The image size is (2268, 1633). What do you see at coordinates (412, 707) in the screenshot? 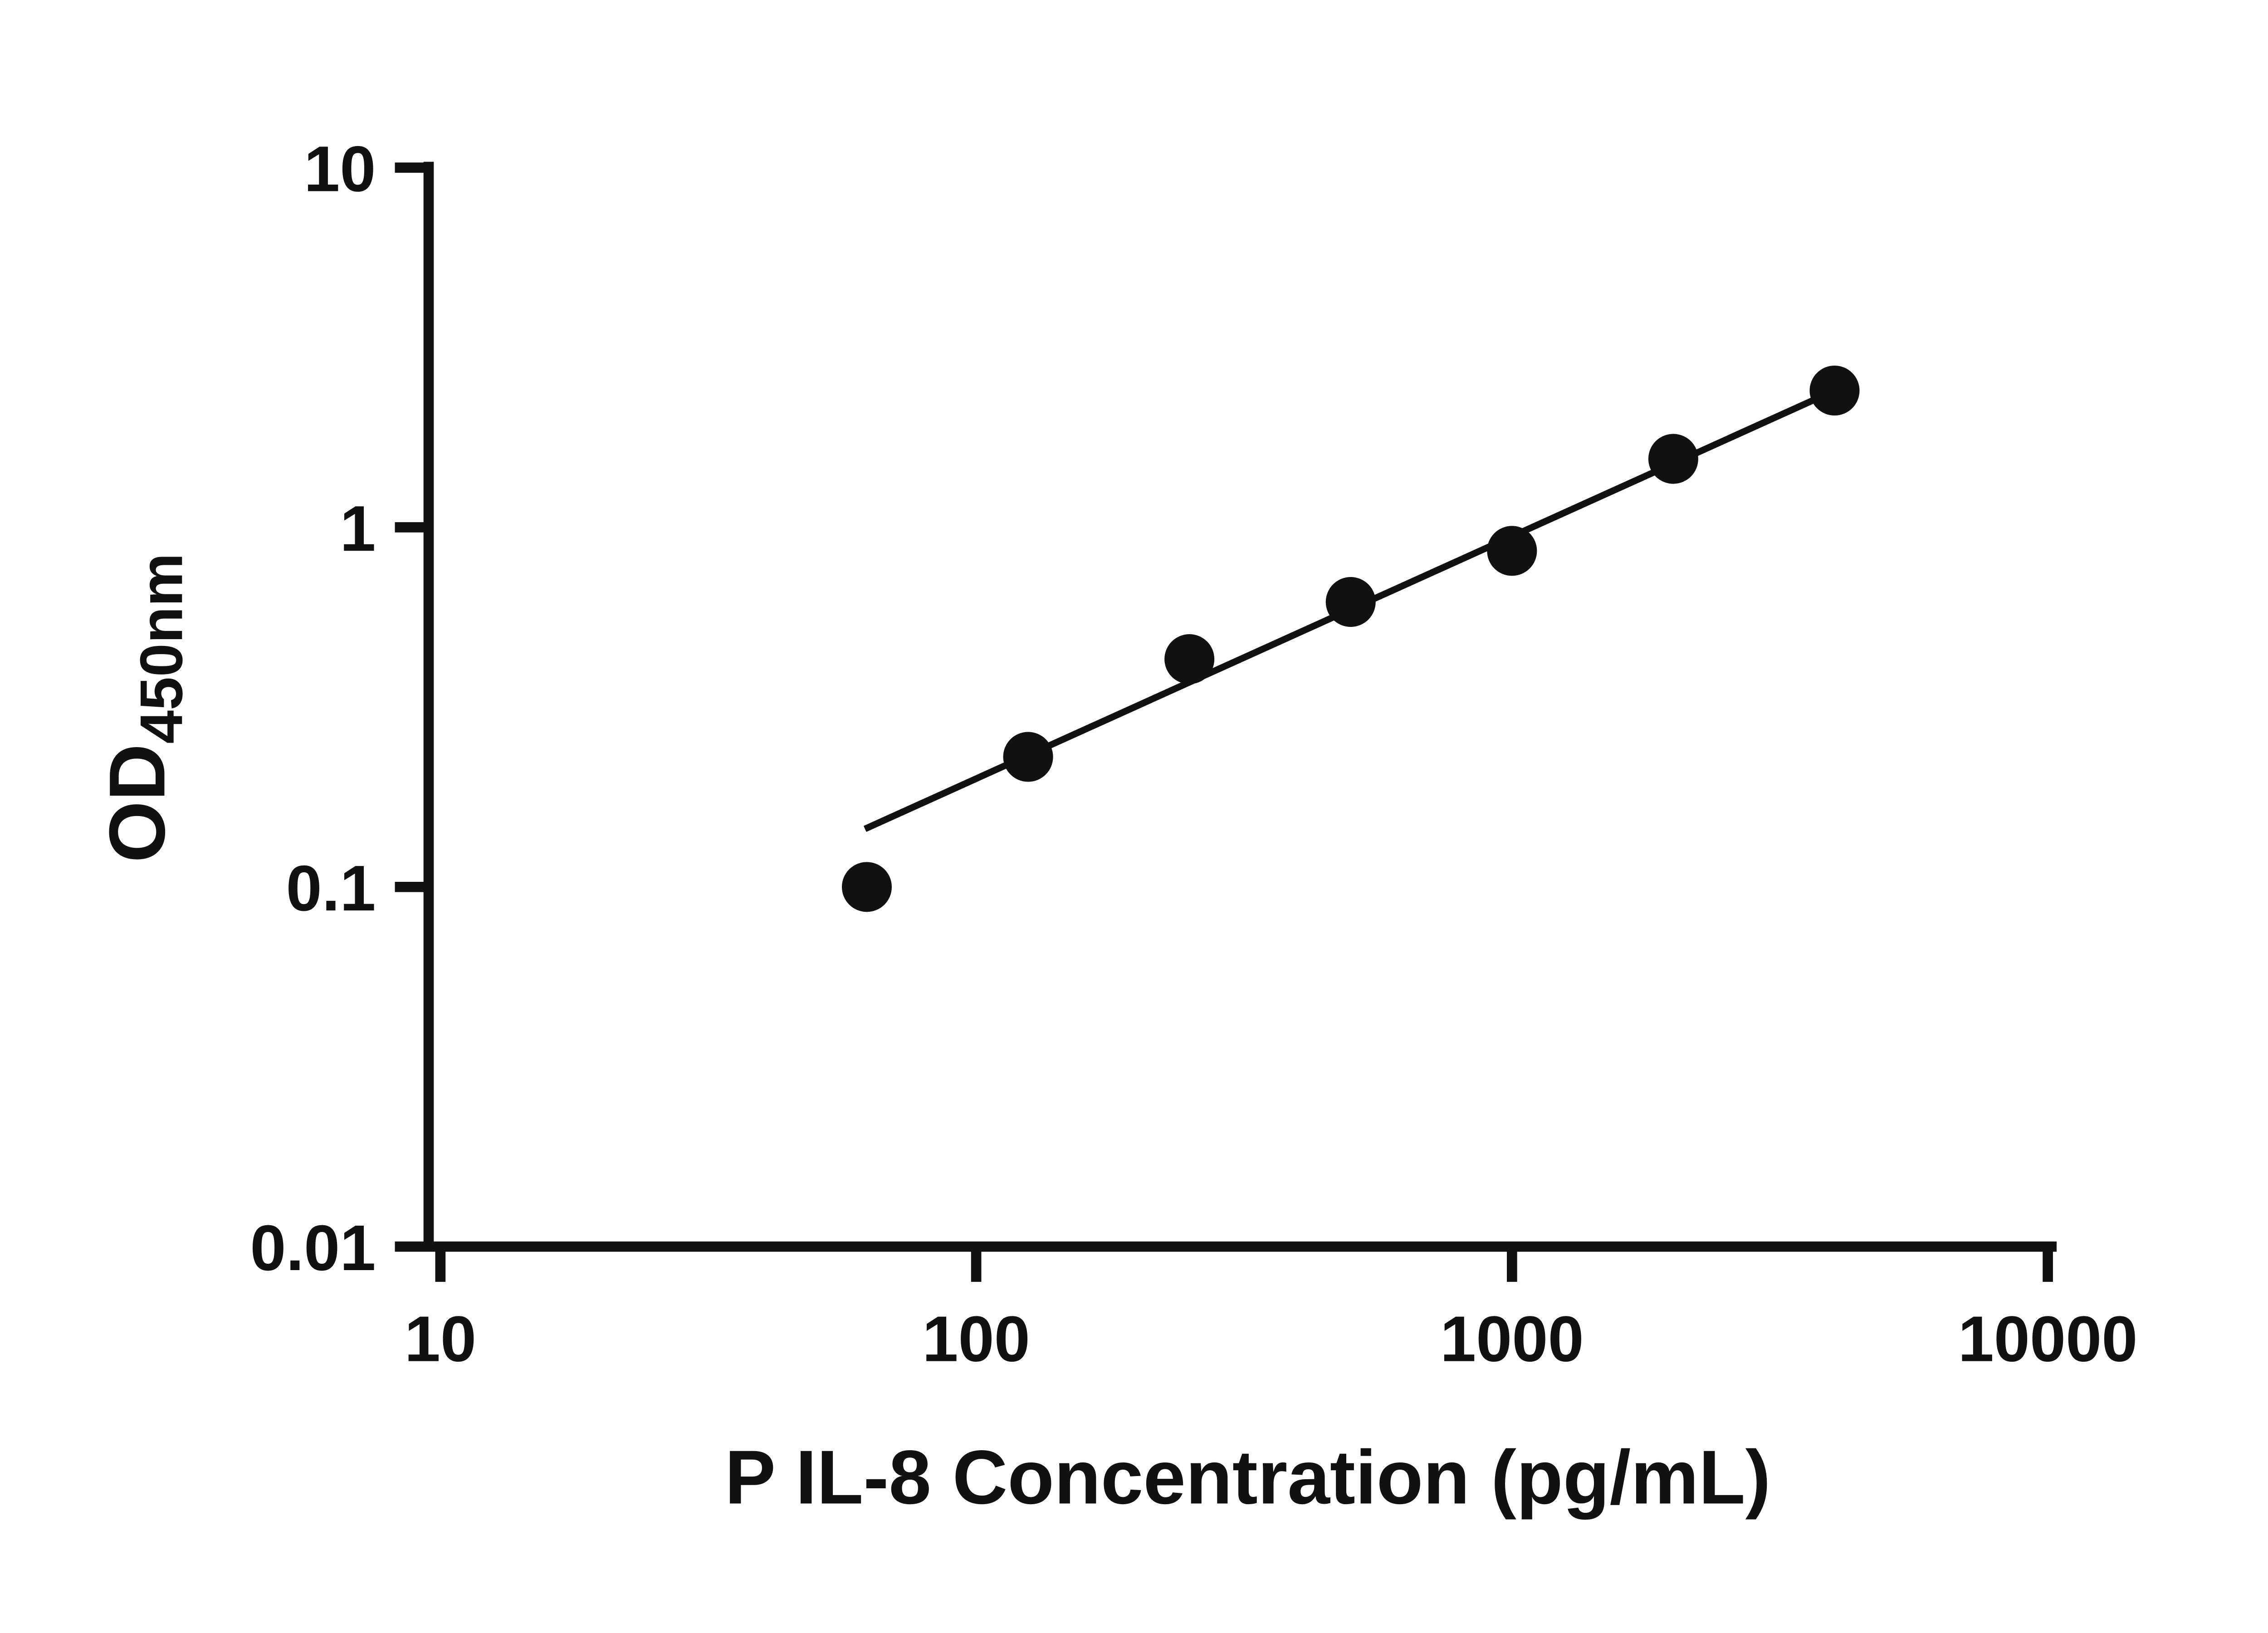
I see `y-axis-ticks` at bounding box center [412, 707].